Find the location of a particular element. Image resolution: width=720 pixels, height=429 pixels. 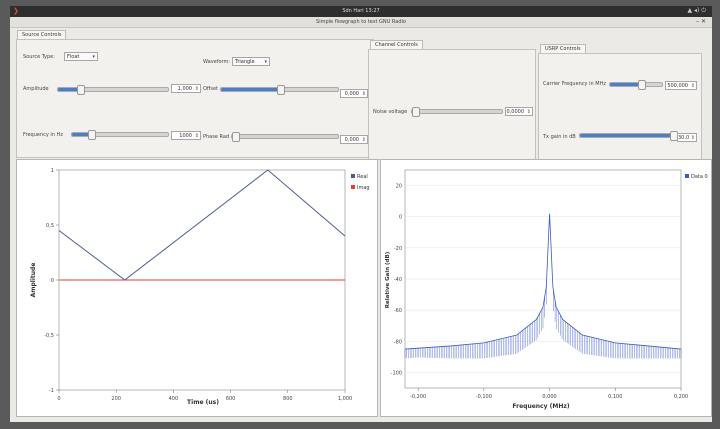

waveform-value: Triangle is located at coordinates (245, 62).